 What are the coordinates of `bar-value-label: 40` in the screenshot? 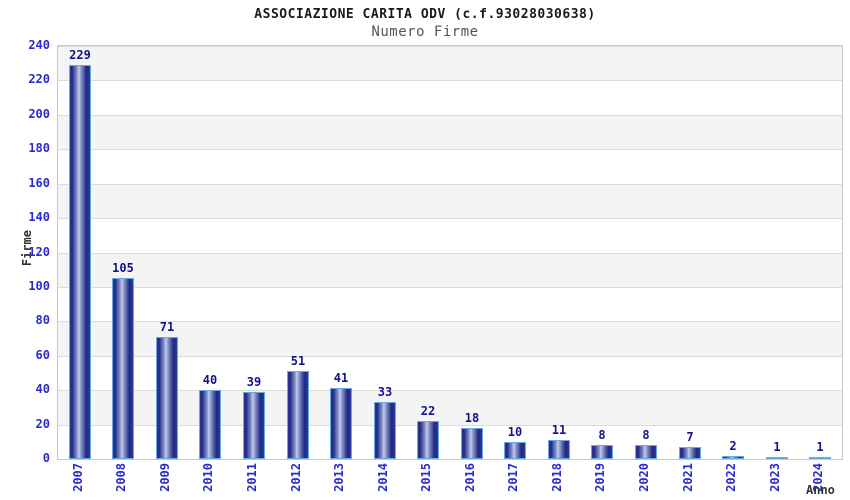 It's located at (210, 380).